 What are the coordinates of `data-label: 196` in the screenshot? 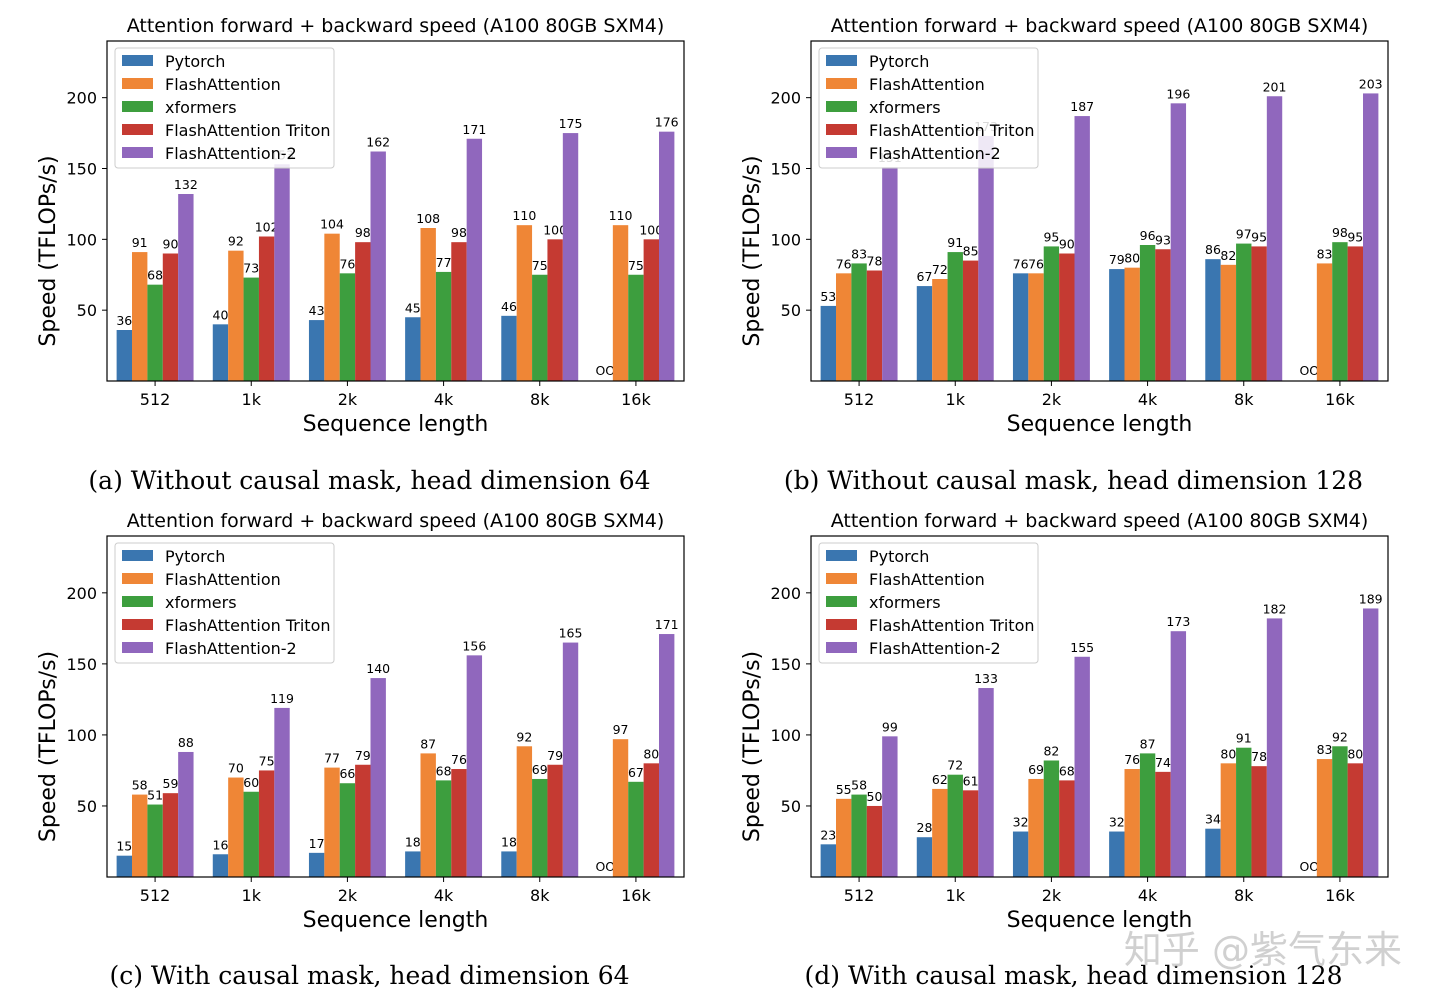 It's located at (1178, 93).